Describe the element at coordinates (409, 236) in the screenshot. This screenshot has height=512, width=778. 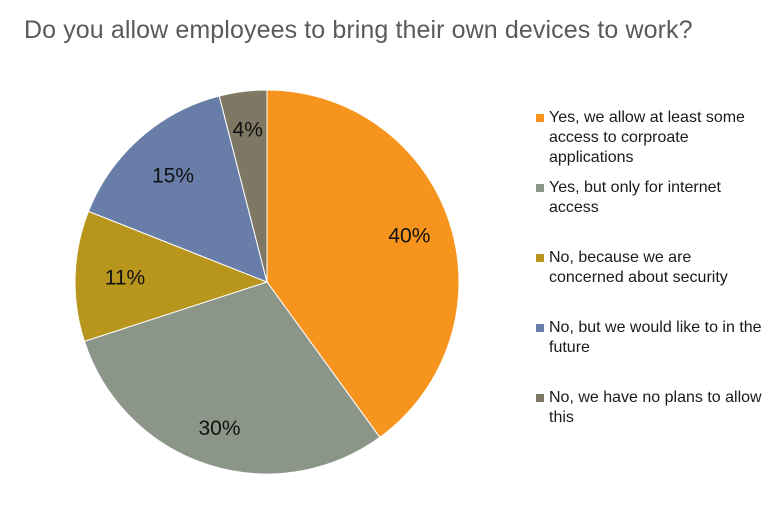
I see `pie-label-yes-corporate-apps: 40%` at that location.